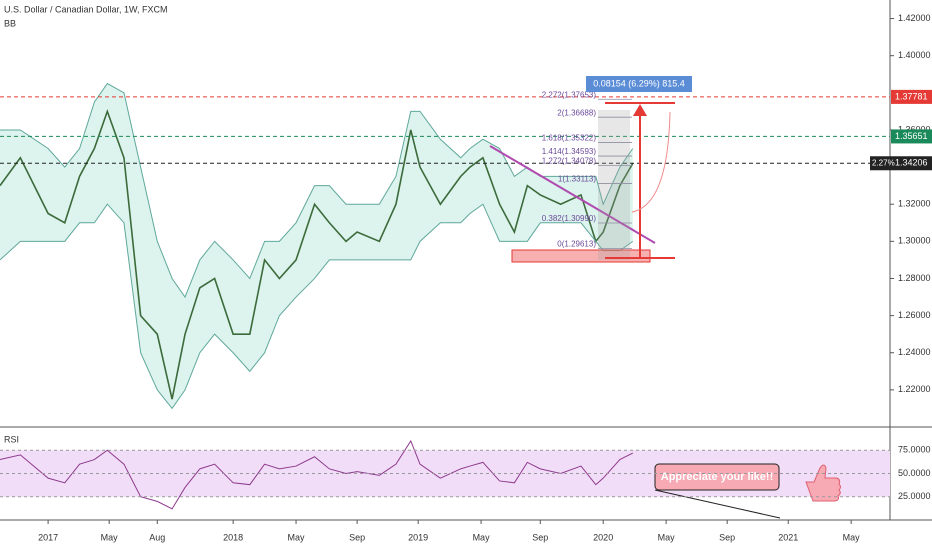 The height and width of the screenshot is (550, 932). I want to click on price-tag-label: 1.35651, so click(911, 136).